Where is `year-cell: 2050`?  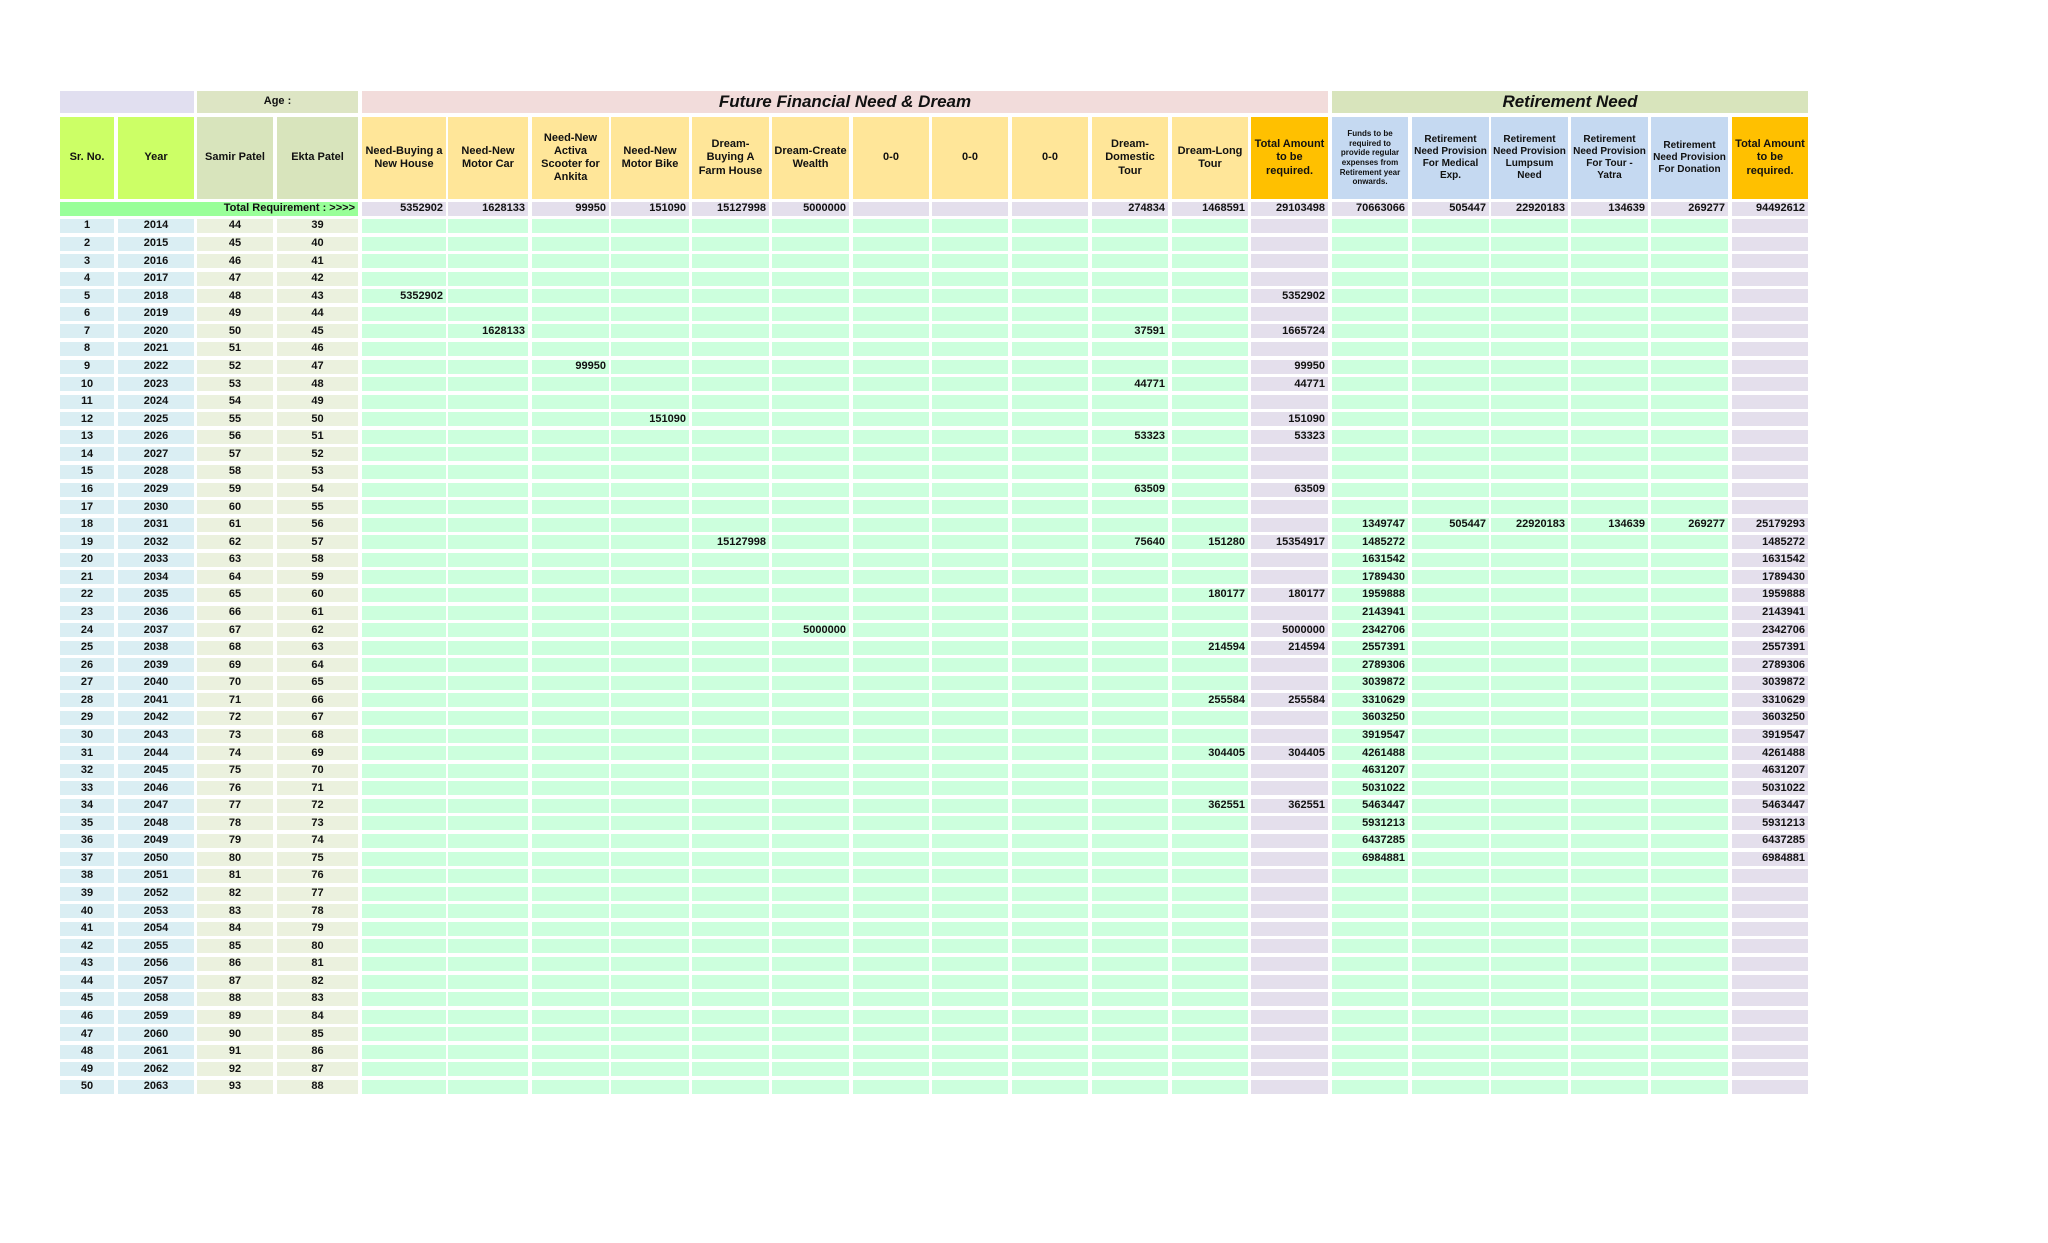
year-cell: 2050 is located at coordinates (156, 858).